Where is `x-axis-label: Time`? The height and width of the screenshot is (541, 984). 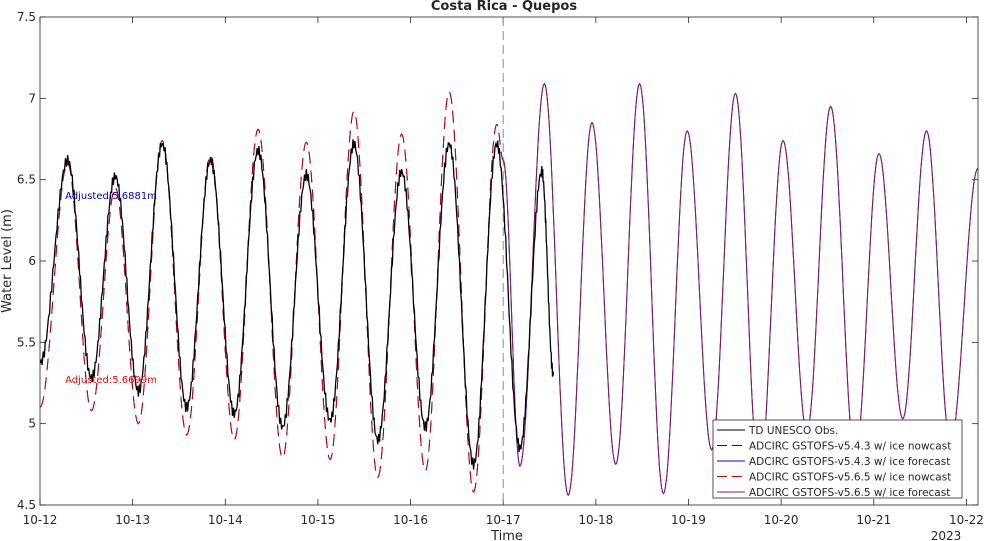
x-axis-label: Time is located at coordinates (506, 535).